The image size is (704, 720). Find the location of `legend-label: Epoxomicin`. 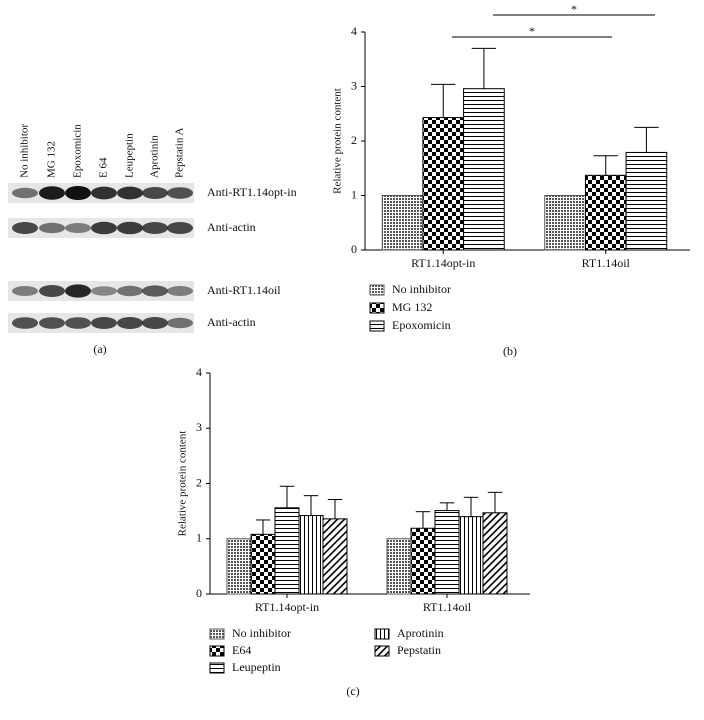

legend-label: Epoxomicin is located at coordinates (421, 325).